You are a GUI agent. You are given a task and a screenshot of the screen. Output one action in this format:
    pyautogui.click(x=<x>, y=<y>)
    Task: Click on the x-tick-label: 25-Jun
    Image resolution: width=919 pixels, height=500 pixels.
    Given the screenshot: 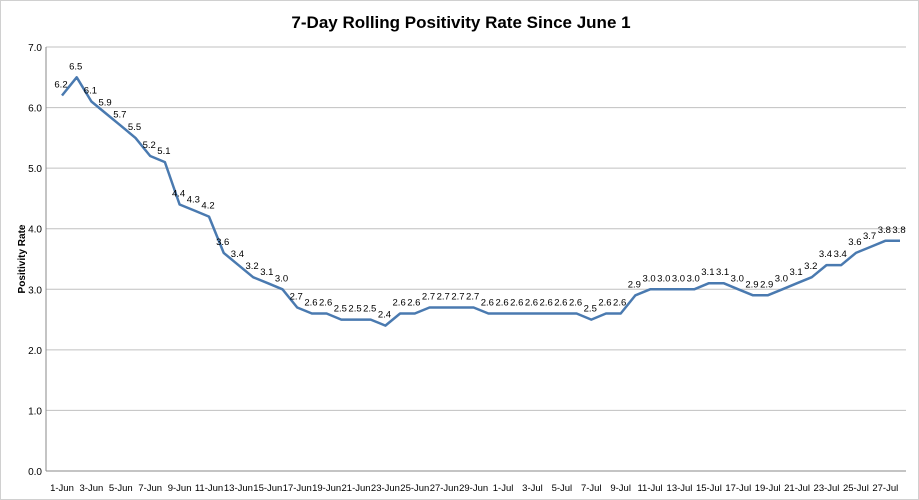 What is the action you would take?
    pyautogui.click(x=414, y=488)
    